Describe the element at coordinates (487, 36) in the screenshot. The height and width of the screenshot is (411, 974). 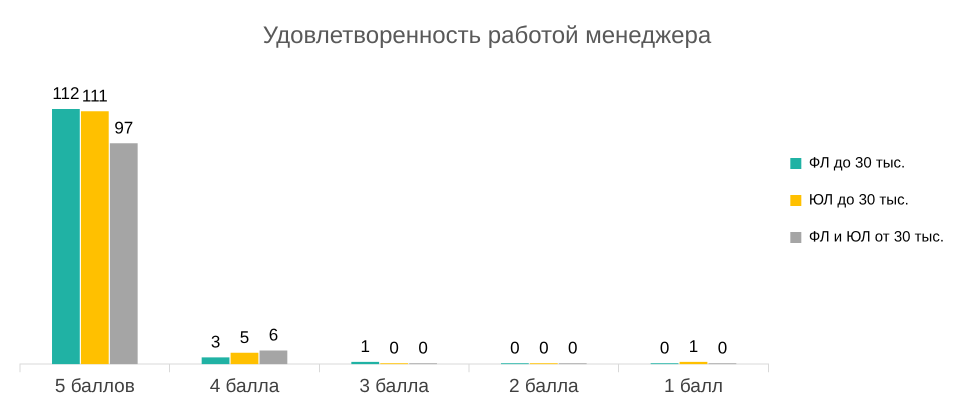
I see `chart-title: Удовлетворенность работой менеджера` at that location.